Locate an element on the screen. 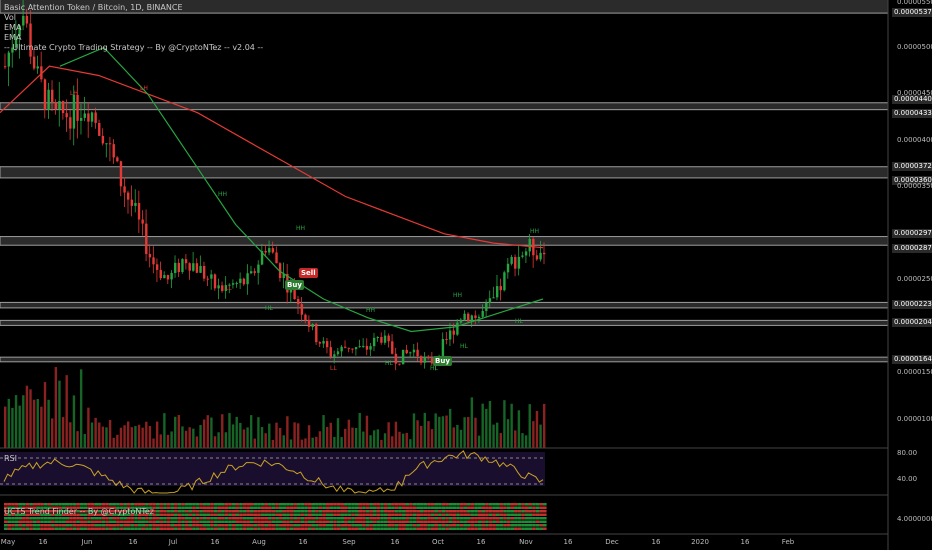 Image resolution: width=932 pixels, height=550 pixels. date-axis-label: Jun is located at coordinates (87, 542).